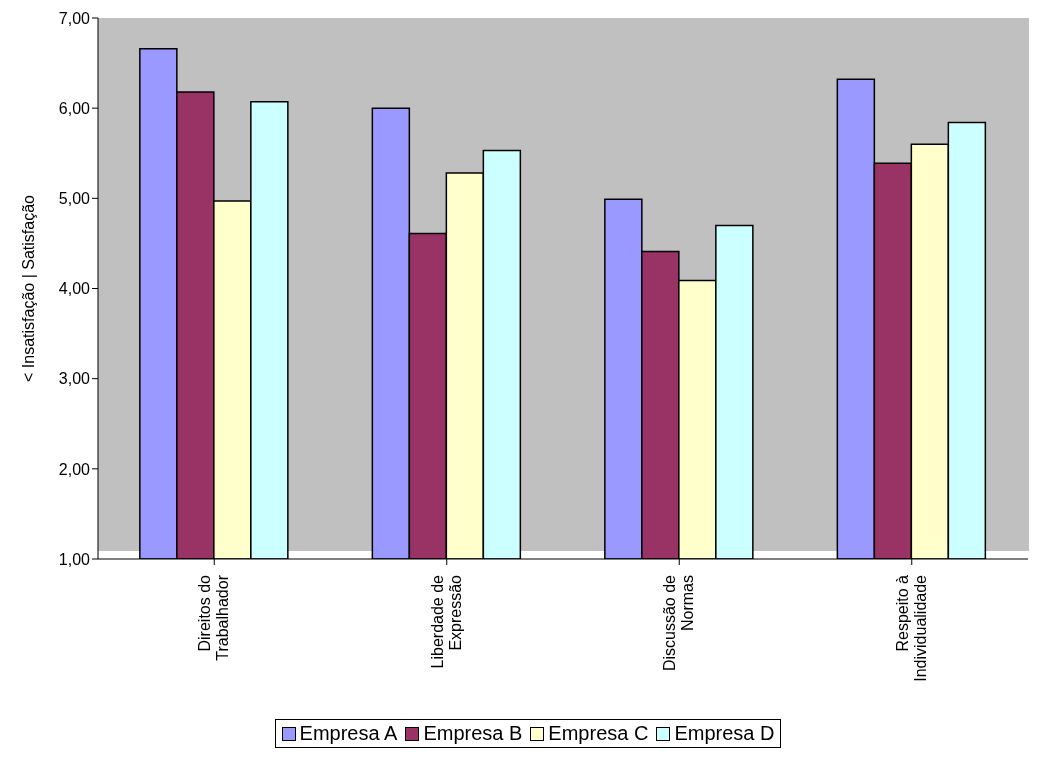 The width and height of the screenshot is (1049, 763). I want to click on y-axis-title: < Insatisfação | Satisfação, so click(28, 288).